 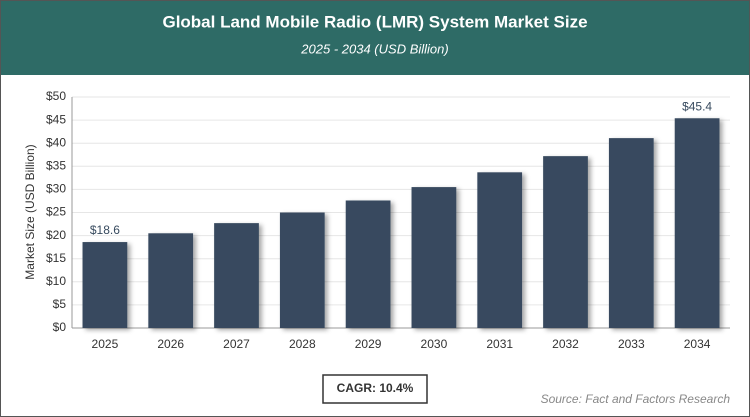 I want to click on x-tick-label: 2031, so click(x=499, y=344).